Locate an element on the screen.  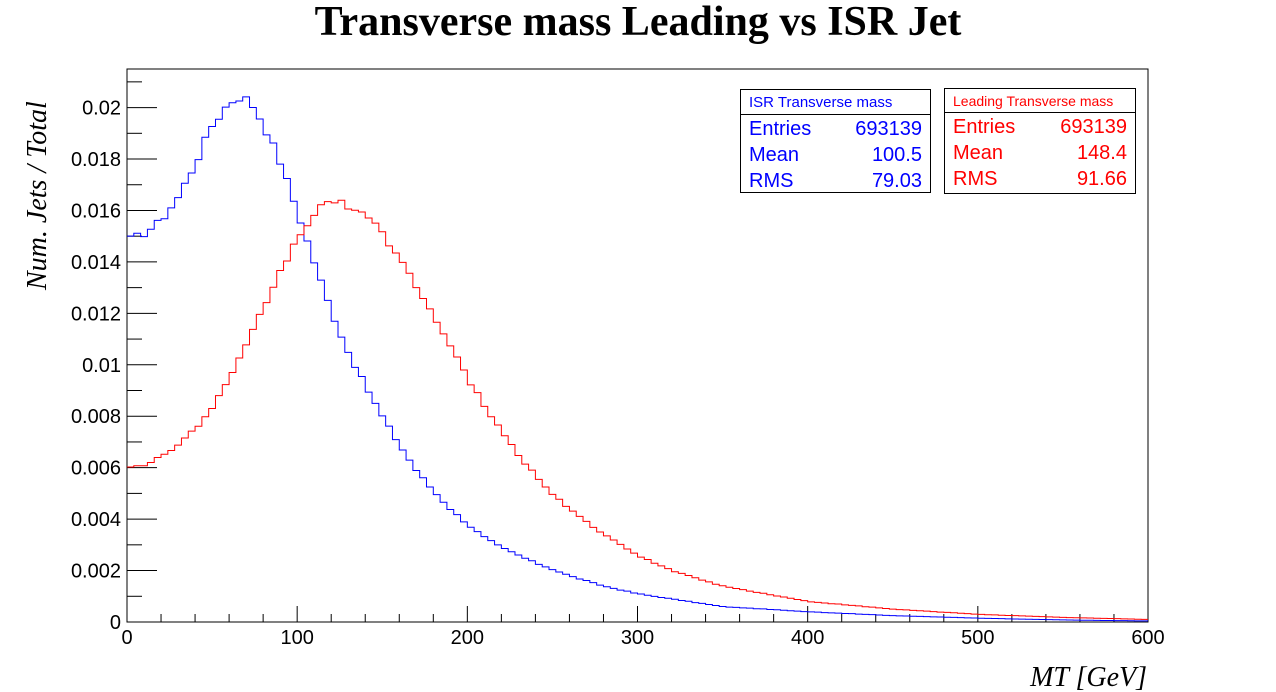
y-tick-label: 0.01 is located at coordinates (101, 366).